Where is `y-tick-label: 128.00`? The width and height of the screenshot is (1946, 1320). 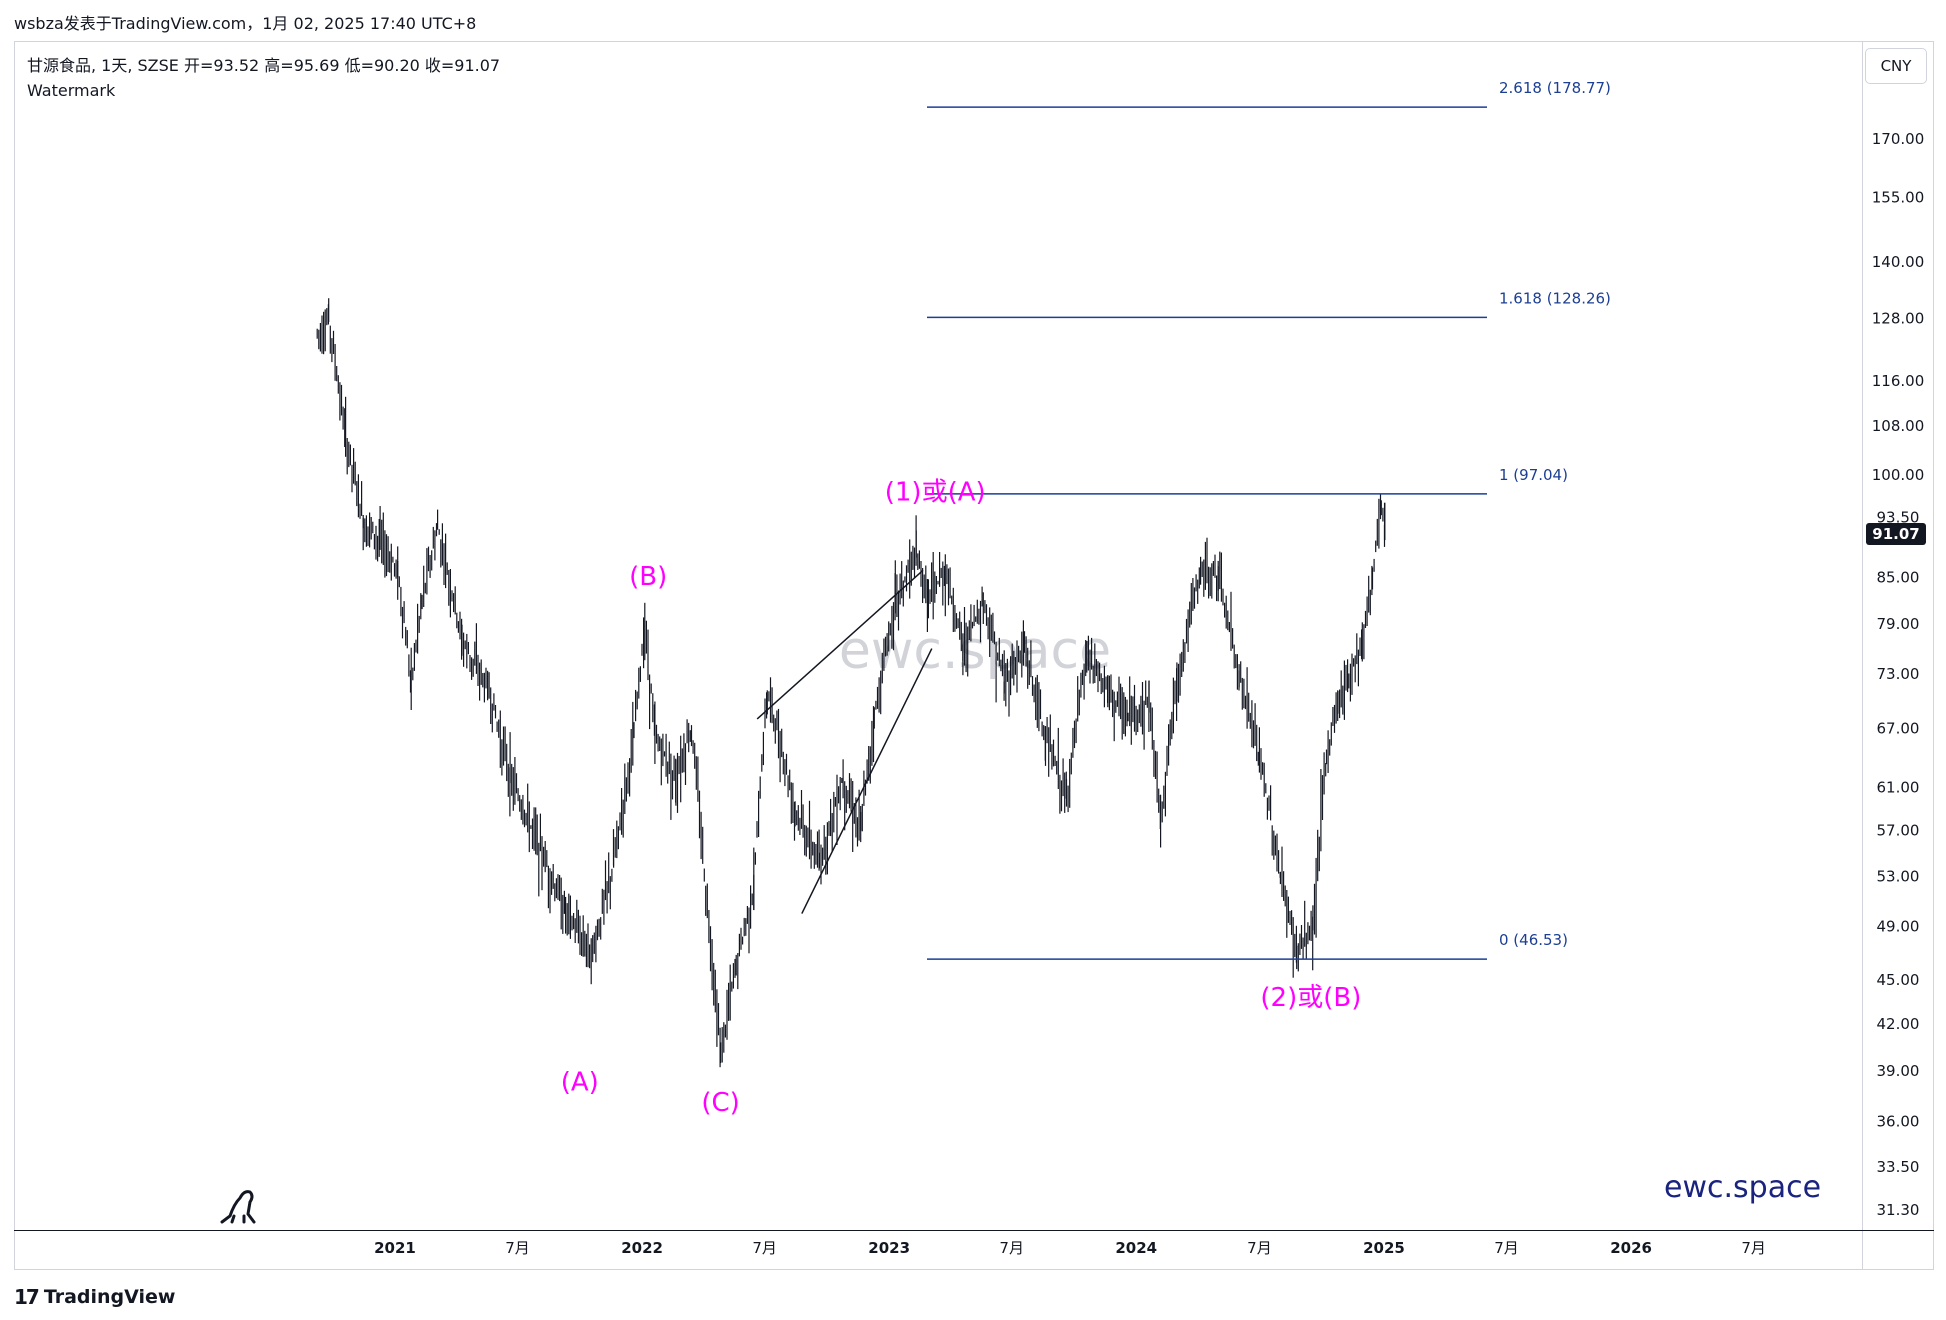 y-tick-label: 128.00 is located at coordinates (1898, 319).